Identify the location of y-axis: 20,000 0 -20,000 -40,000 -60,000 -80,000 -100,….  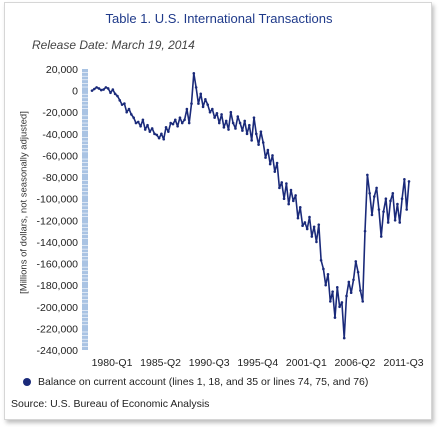
(62, 210).